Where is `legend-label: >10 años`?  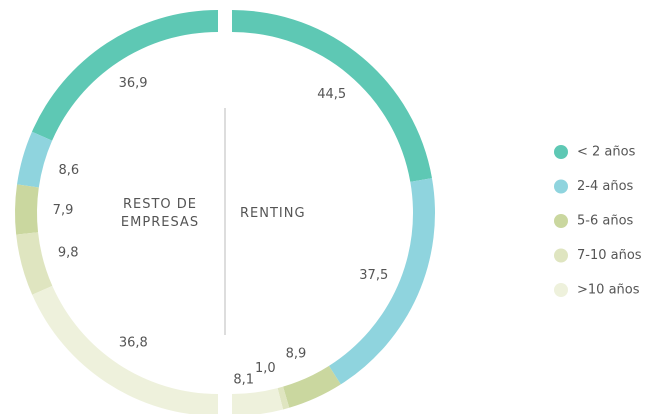
legend-label: >10 años is located at coordinates (608, 290).